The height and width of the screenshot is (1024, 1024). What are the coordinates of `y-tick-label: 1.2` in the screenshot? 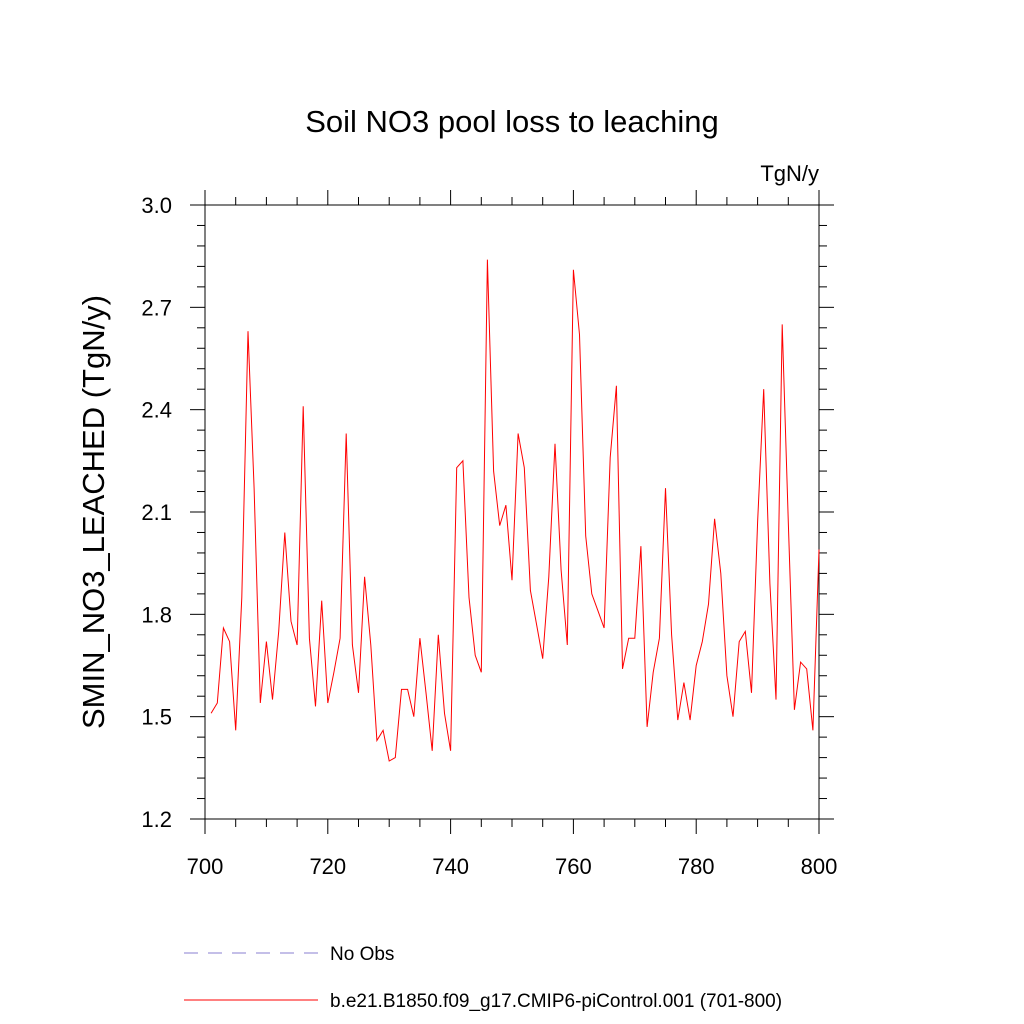 It's located at (156, 819).